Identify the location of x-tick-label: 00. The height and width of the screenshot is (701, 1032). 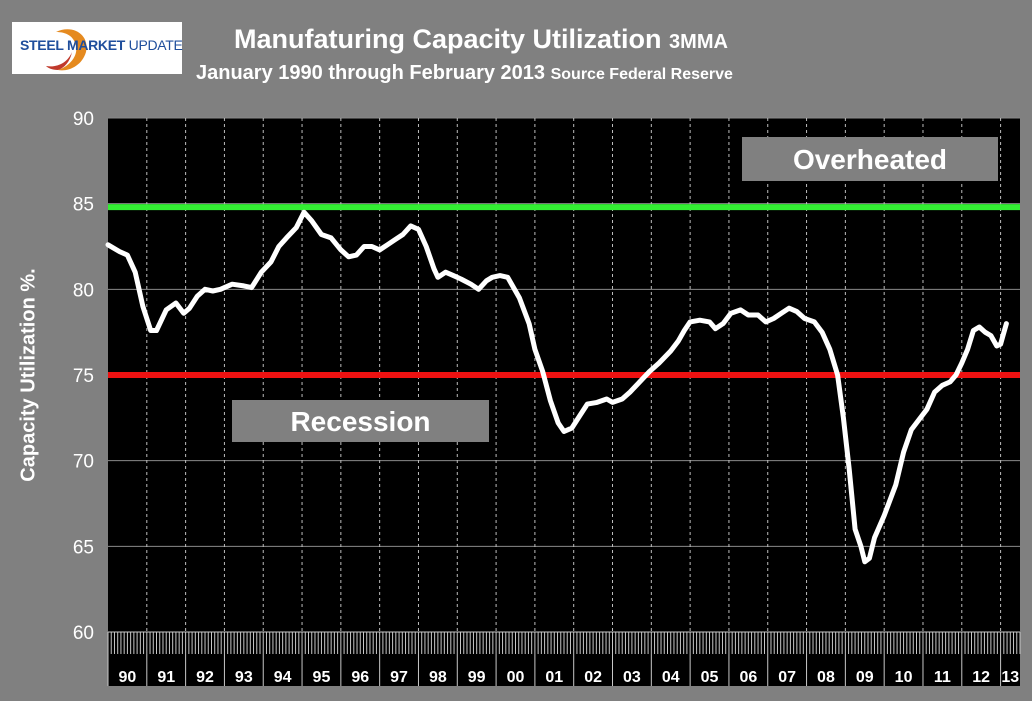
(516, 677).